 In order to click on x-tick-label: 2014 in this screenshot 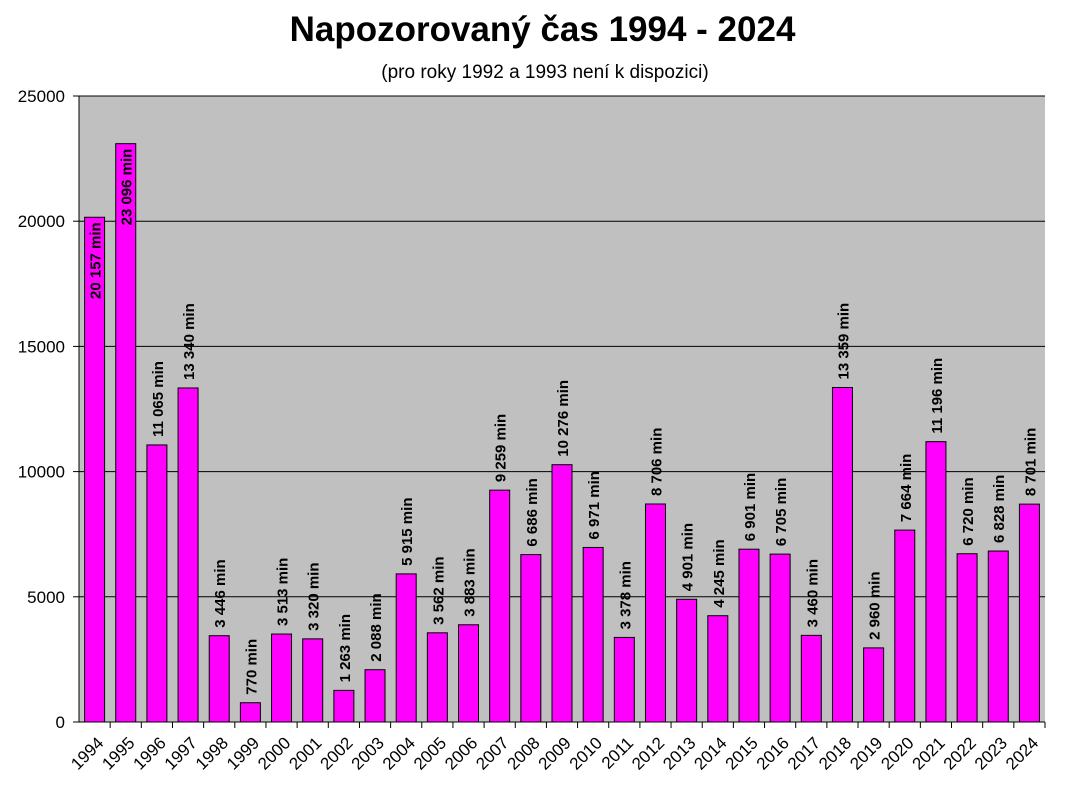, I will do `click(710, 753)`.